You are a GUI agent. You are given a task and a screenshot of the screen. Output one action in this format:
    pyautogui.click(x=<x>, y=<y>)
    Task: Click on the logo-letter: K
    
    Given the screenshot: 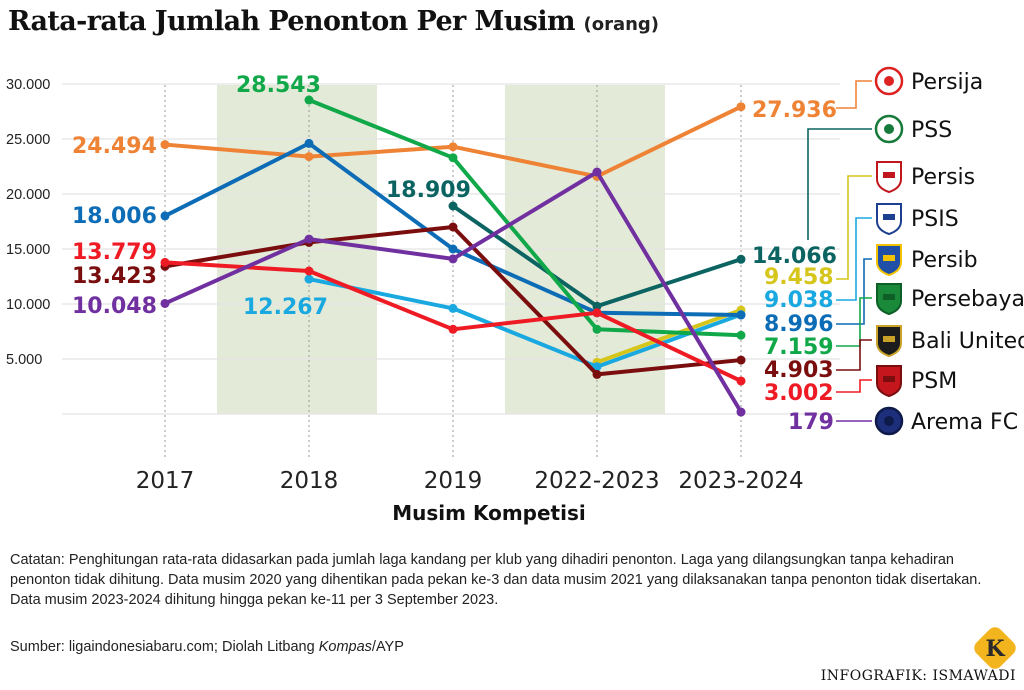 What is the action you would take?
    pyautogui.click(x=995, y=649)
    